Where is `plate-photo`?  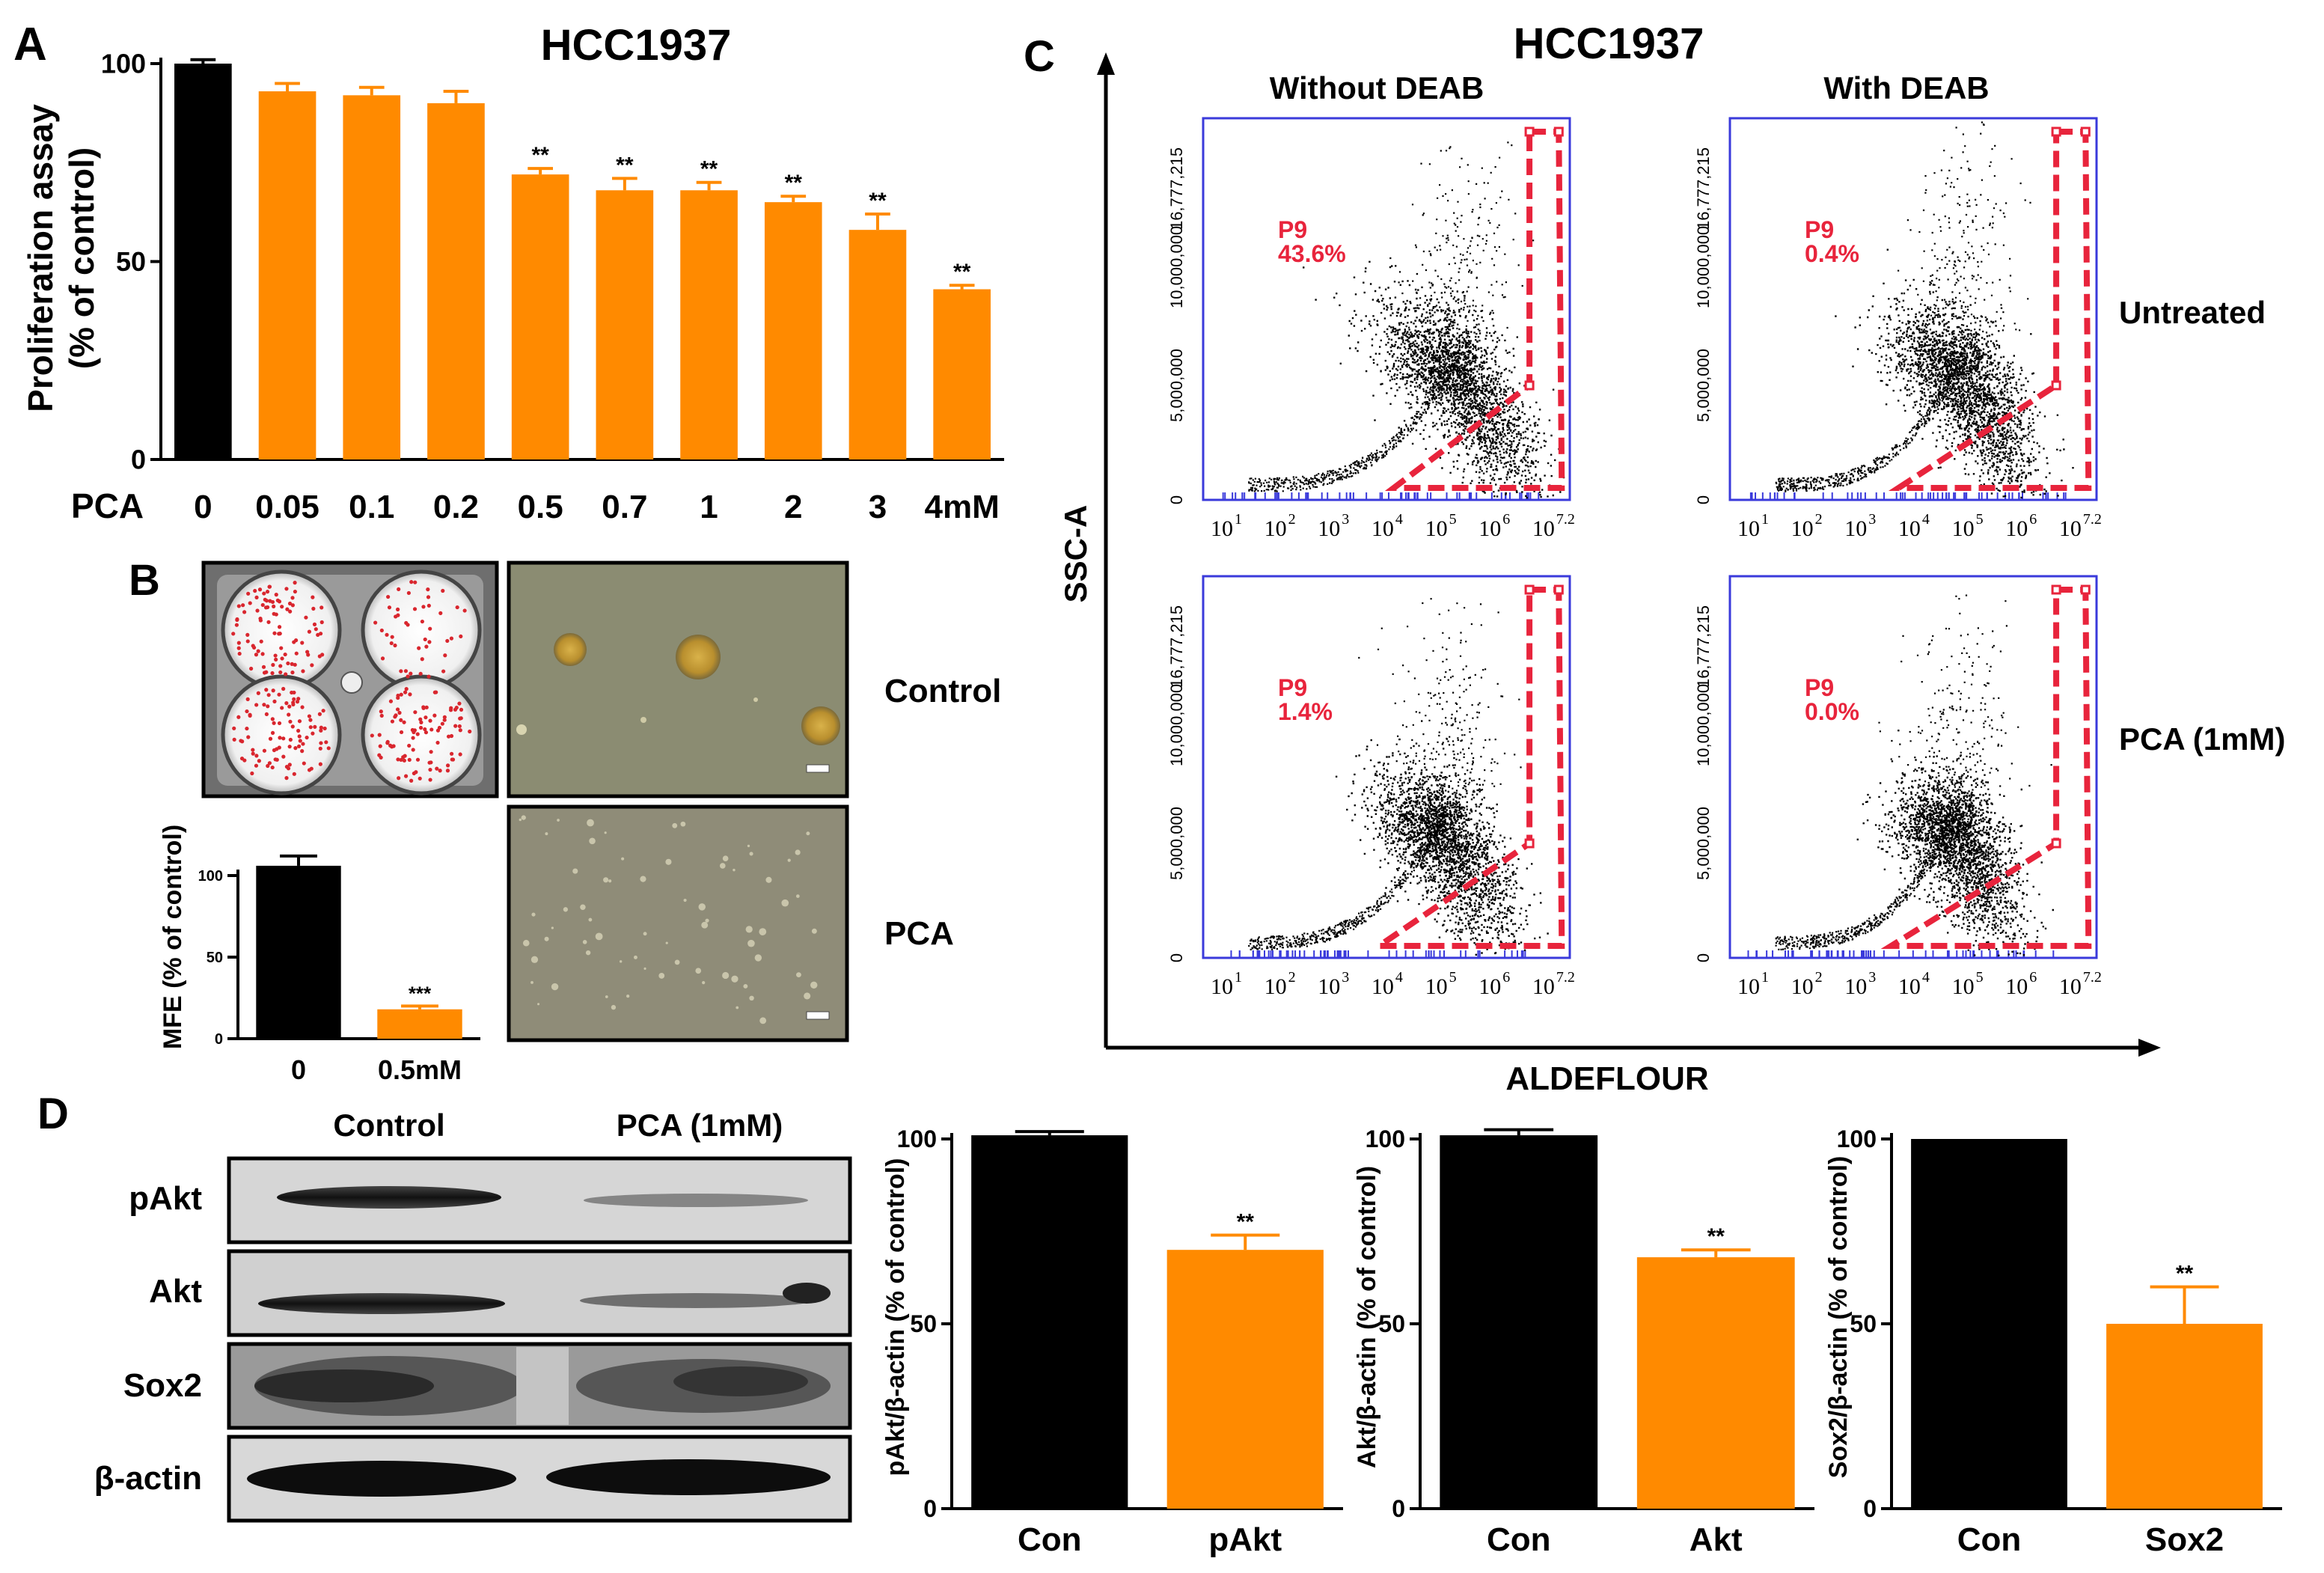
plate-photo is located at coordinates (350, 680).